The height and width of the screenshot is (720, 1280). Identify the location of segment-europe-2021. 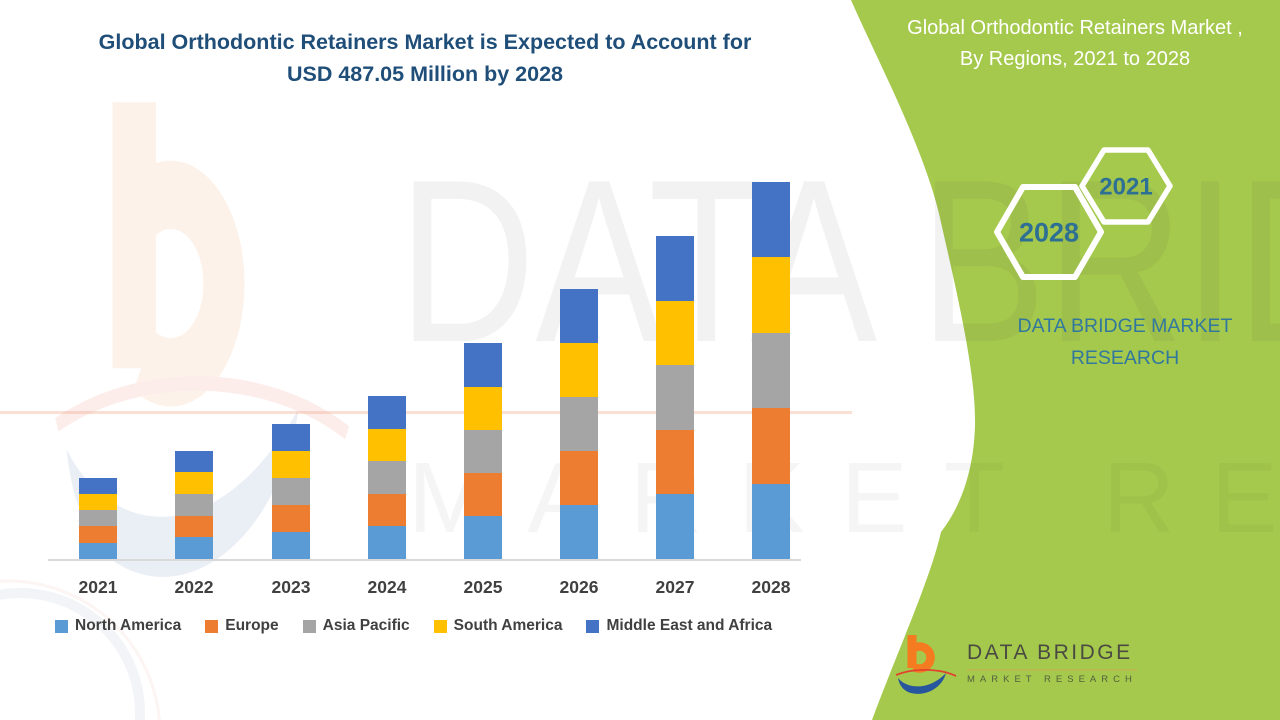
(98, 534).